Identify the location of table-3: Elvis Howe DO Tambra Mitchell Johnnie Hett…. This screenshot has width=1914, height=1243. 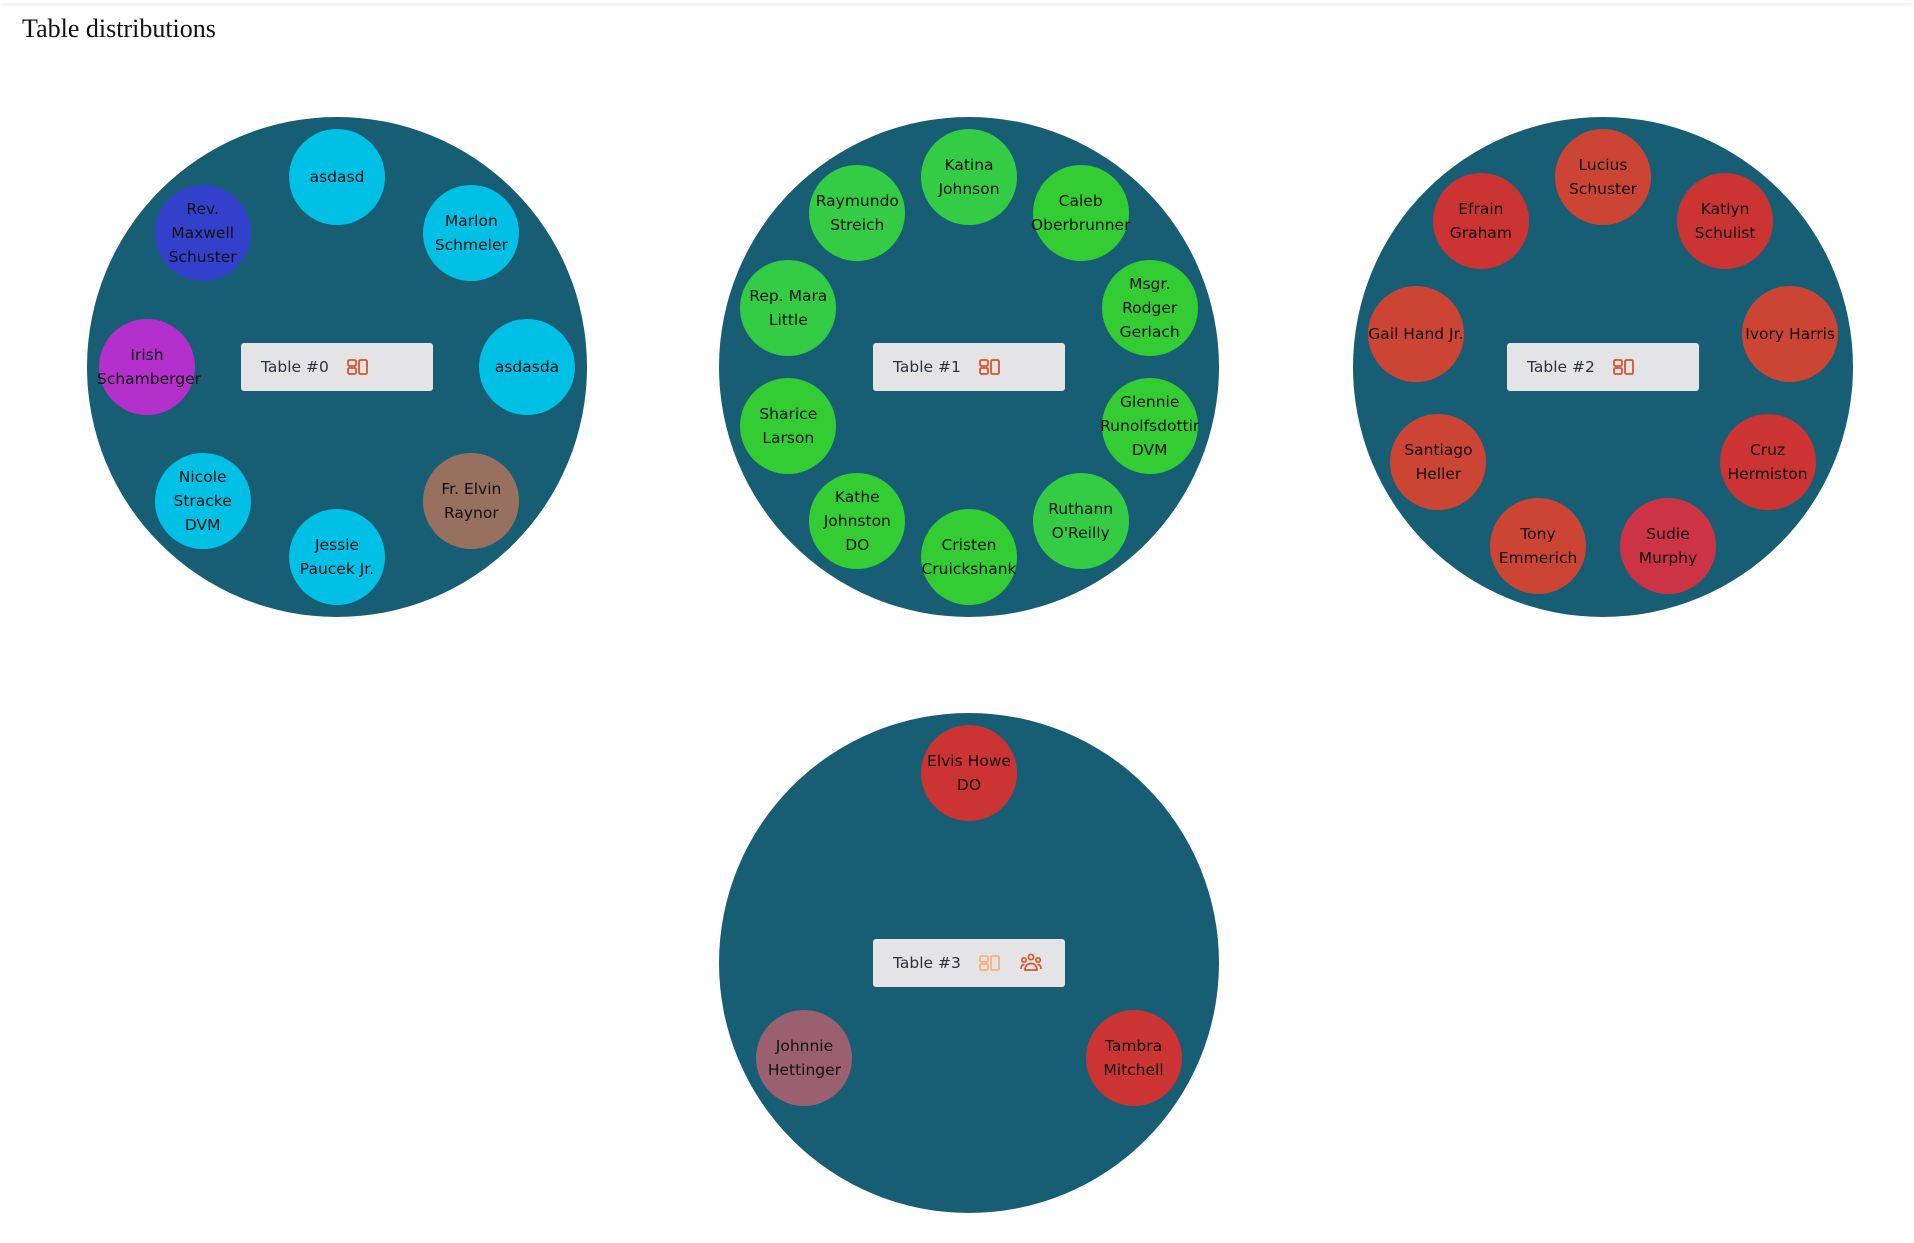
(969, 963).